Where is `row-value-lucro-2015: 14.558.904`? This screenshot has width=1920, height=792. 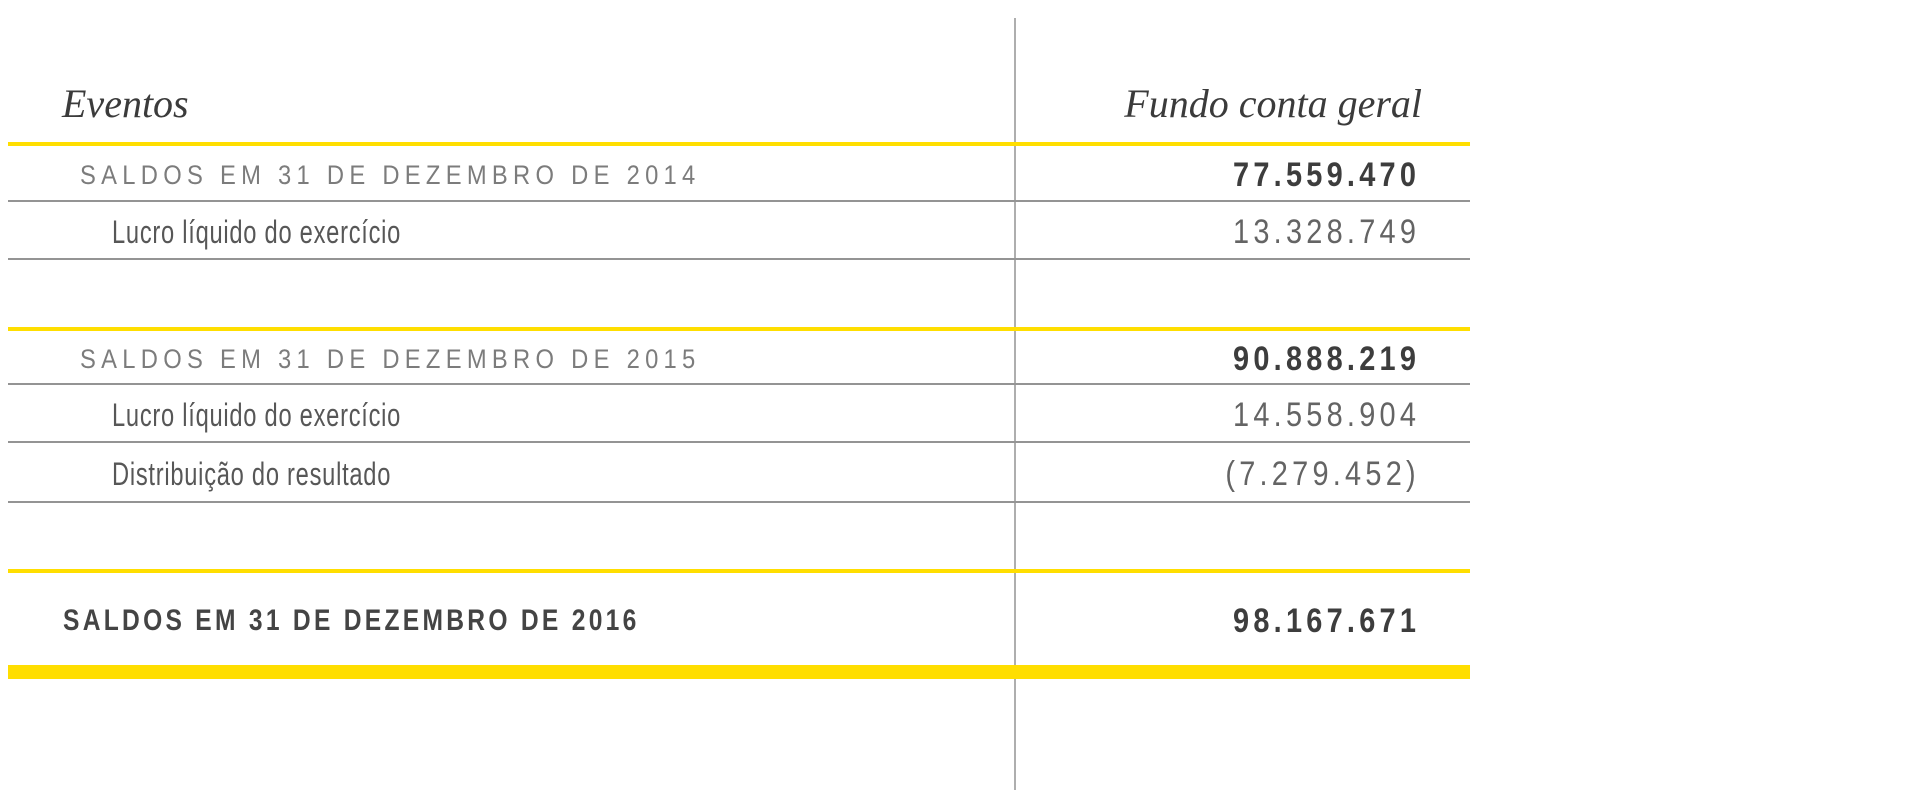
row-value-lucro-2015: 14.558.904 is located at coordinates (1326, 414).